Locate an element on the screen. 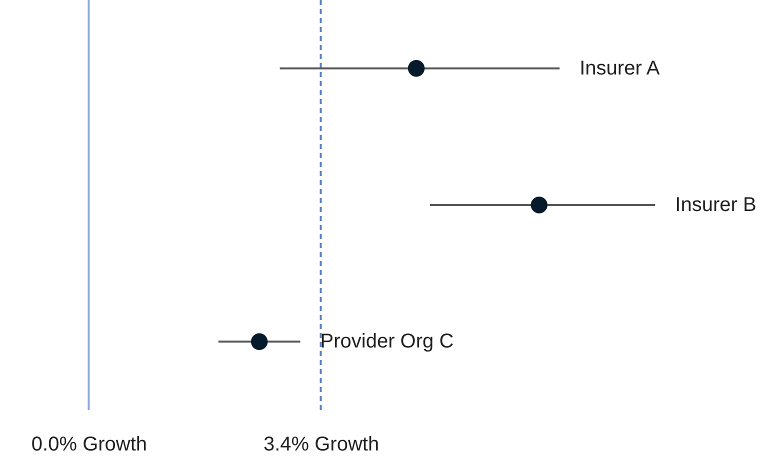  x-tick-label: 3.4% Growth is located at coordinates (321, 445).